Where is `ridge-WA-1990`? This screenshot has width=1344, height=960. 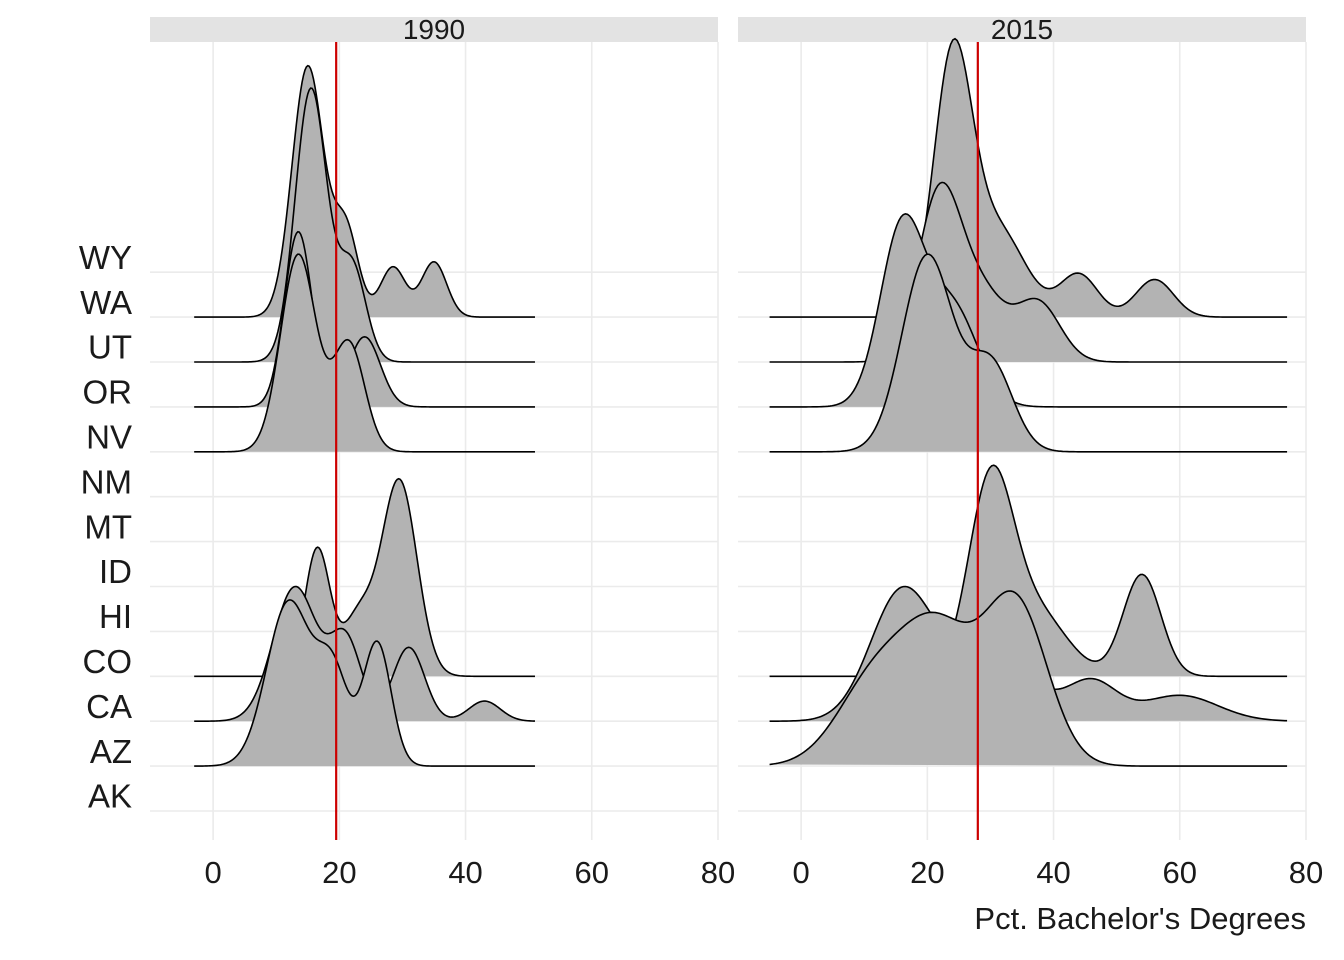 ridge-WA-1990 is located at coordinates (364, 191).